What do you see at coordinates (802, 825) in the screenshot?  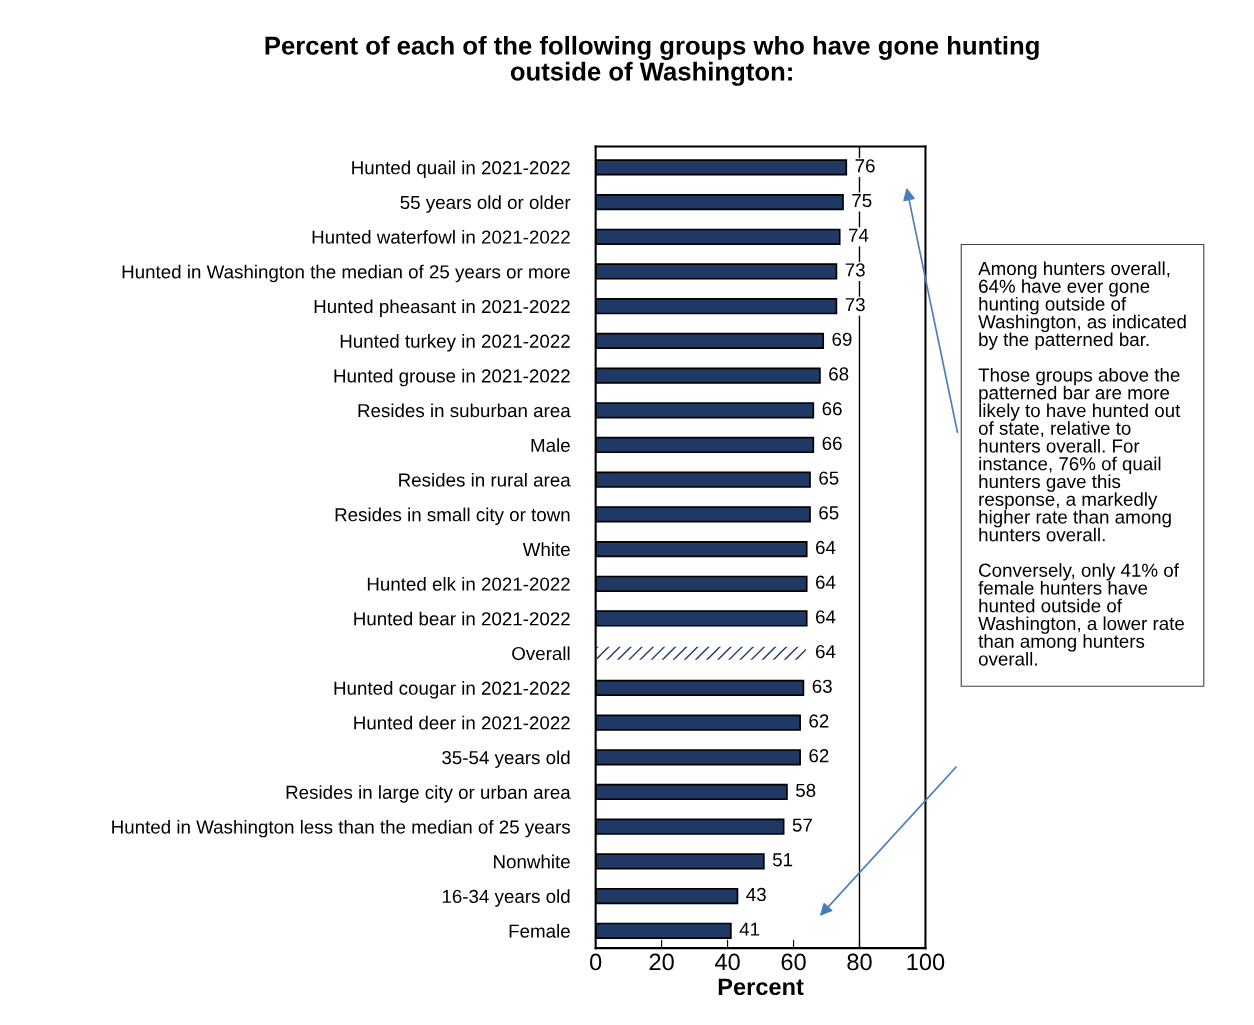 I see `data-label: 57` at bounding box center [802, 825].